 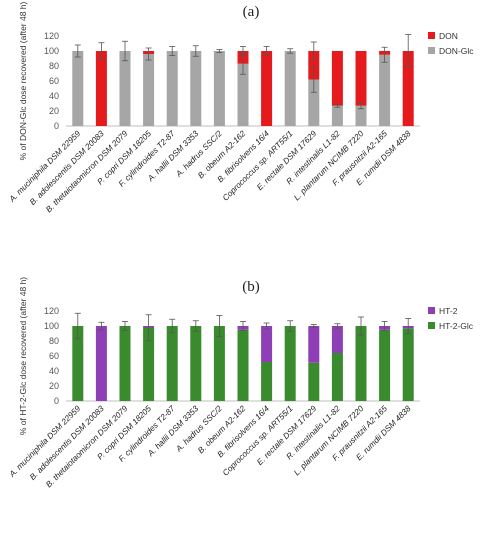 I want to click on panel-label-b: (b), so click(x=251, y=287).